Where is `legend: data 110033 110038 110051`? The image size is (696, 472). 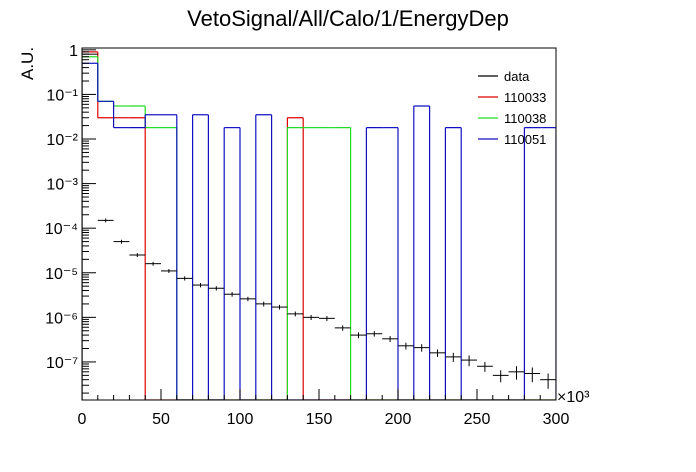
legend: data 110033 110038 110051 is located at coordinates (512, 108).